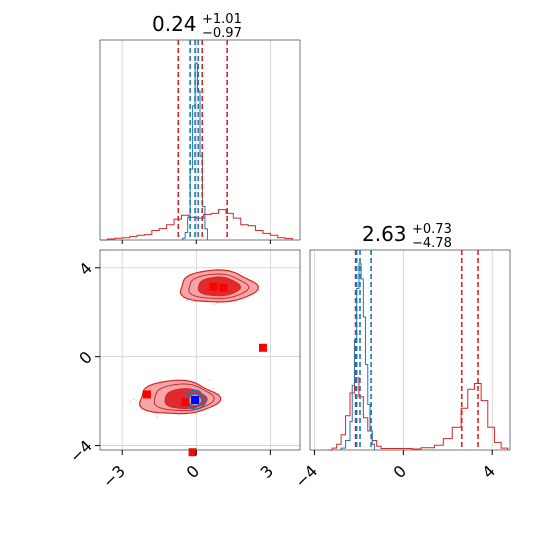 The height and width of the screenshot is (554, 550). I want to click on top-frame, so click(200, 140).